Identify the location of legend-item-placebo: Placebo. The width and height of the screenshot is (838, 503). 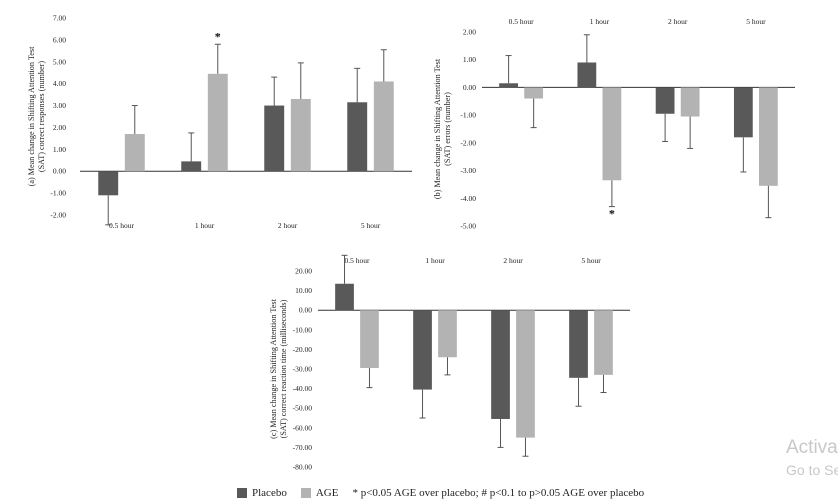
(262, 493).